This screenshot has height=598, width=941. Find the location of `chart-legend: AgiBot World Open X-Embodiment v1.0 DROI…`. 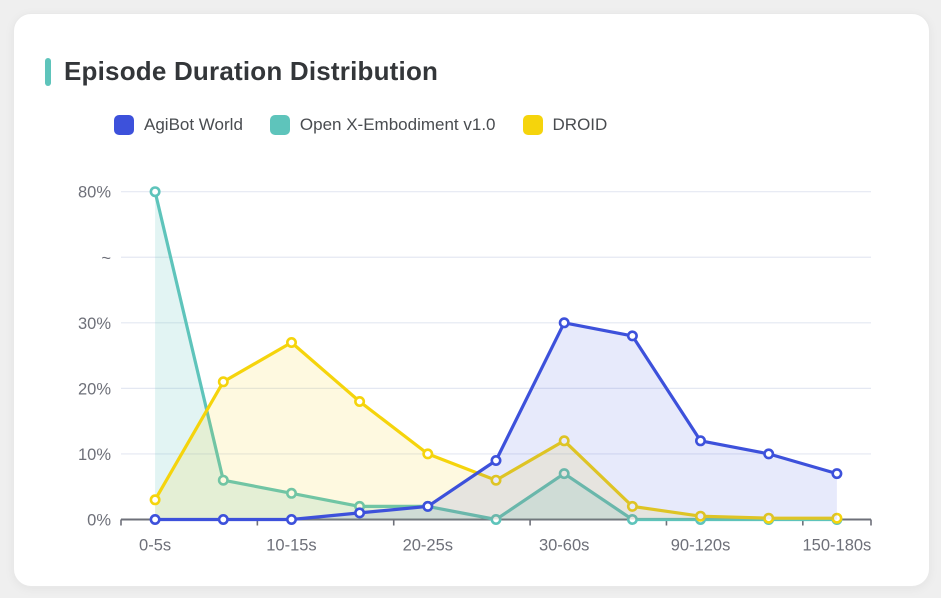

chart-legend: AgiBot World Open X-Embodiment v1.0 DROI… is located at coordinates (360, 125).